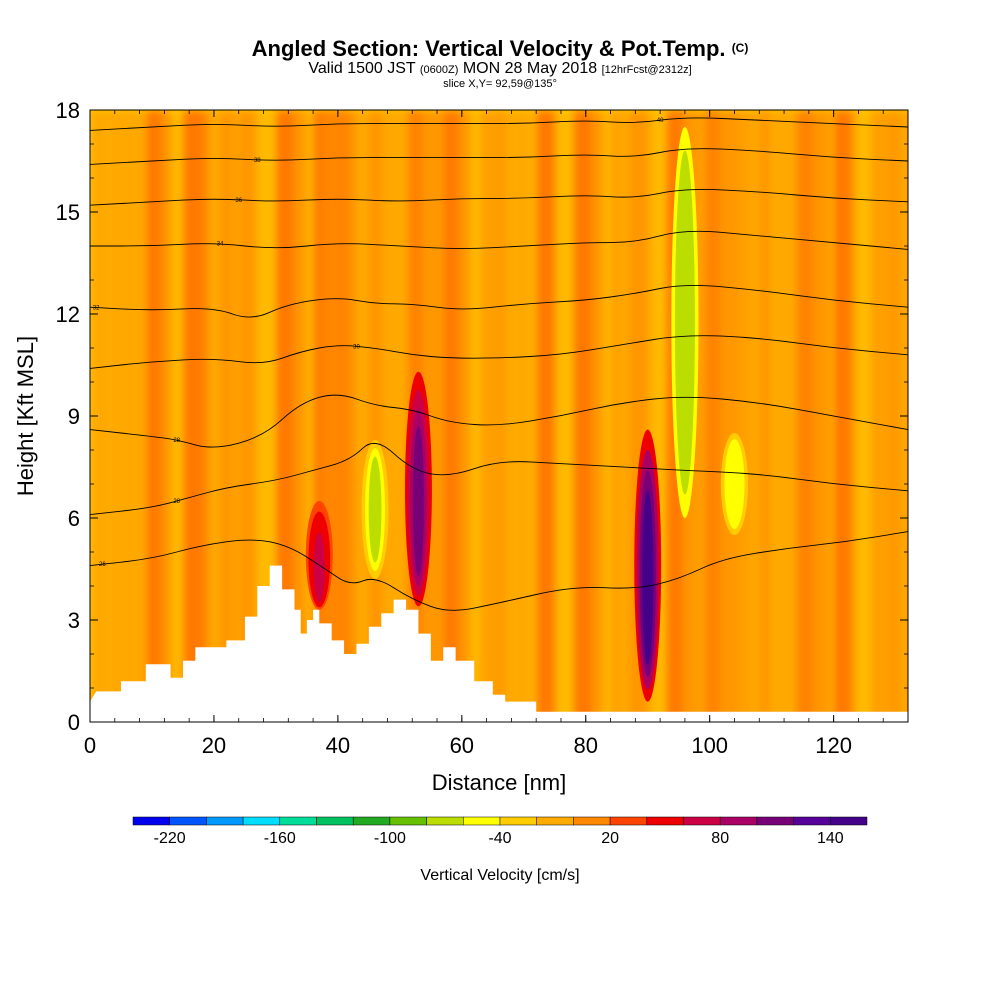  What do you see at coordinates (102, 565) in the screenshot?
I see `isentrope-label: 26` at bounding box center [102, 565].